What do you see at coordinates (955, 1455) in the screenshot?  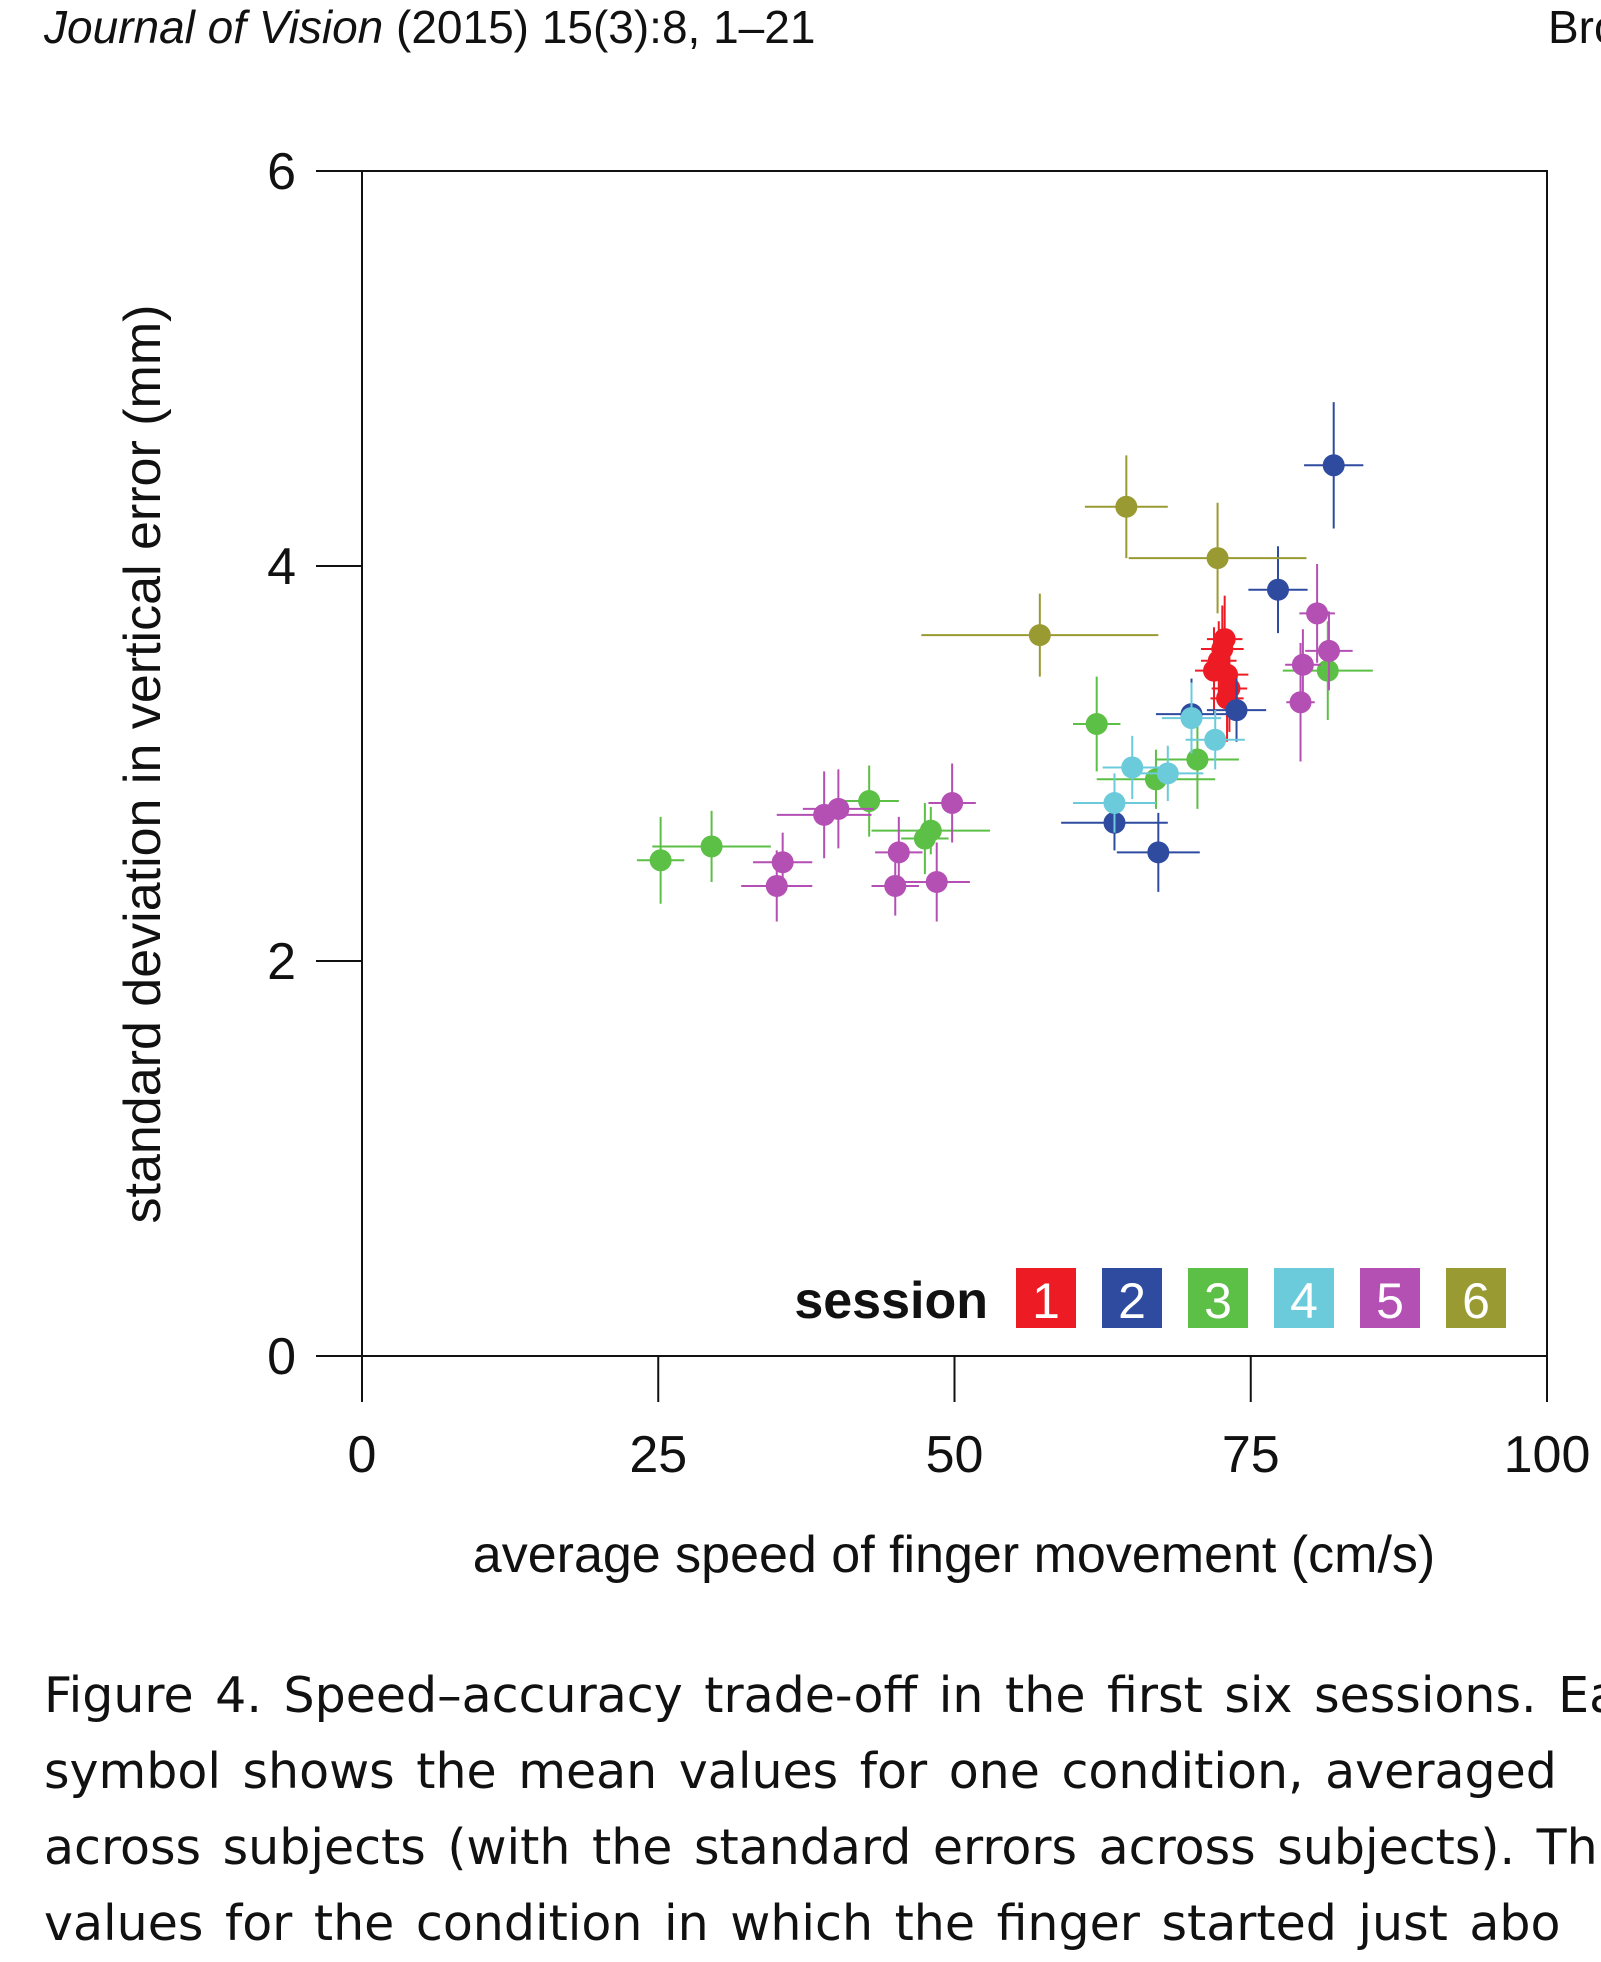 I see `x-tick-label: 50` at bounding box center [955, 1455].